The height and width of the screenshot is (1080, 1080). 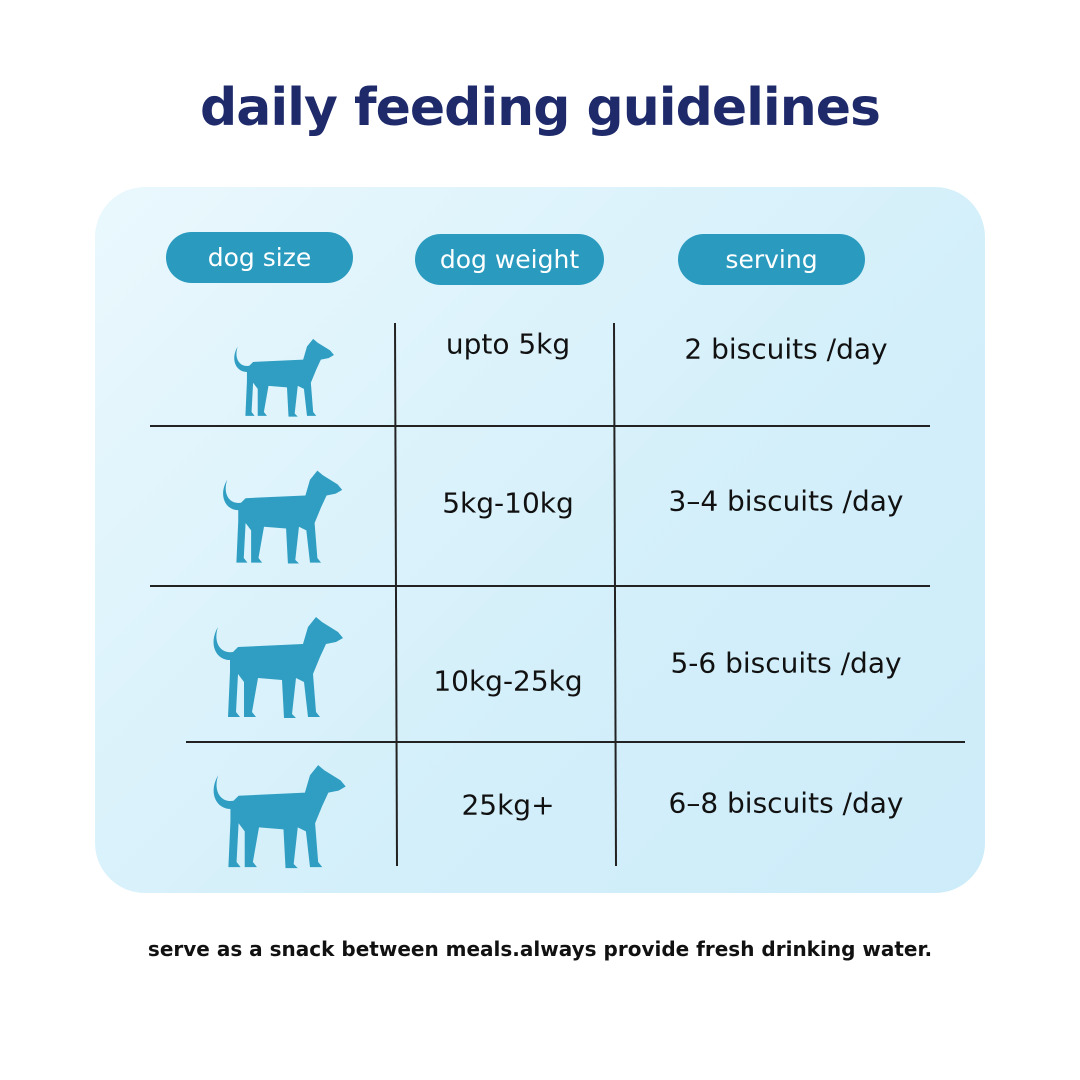 I want to click on weight-cell: 25kg+, so click(x=508, y=805).